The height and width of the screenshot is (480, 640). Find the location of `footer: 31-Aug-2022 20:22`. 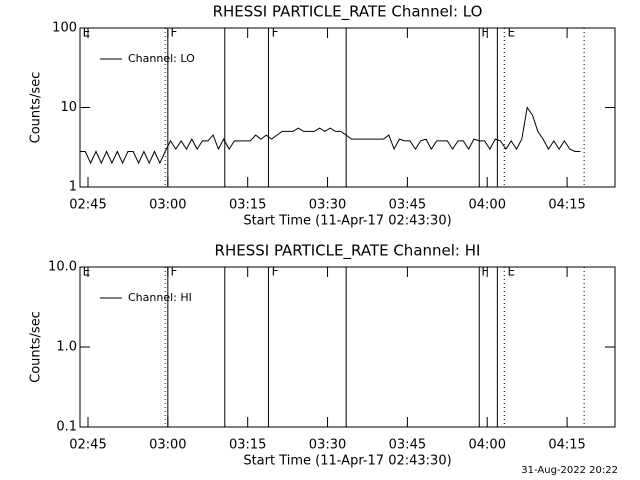

footer: 31-Aug-2022 20:22 is located at coordinates (569, 470).